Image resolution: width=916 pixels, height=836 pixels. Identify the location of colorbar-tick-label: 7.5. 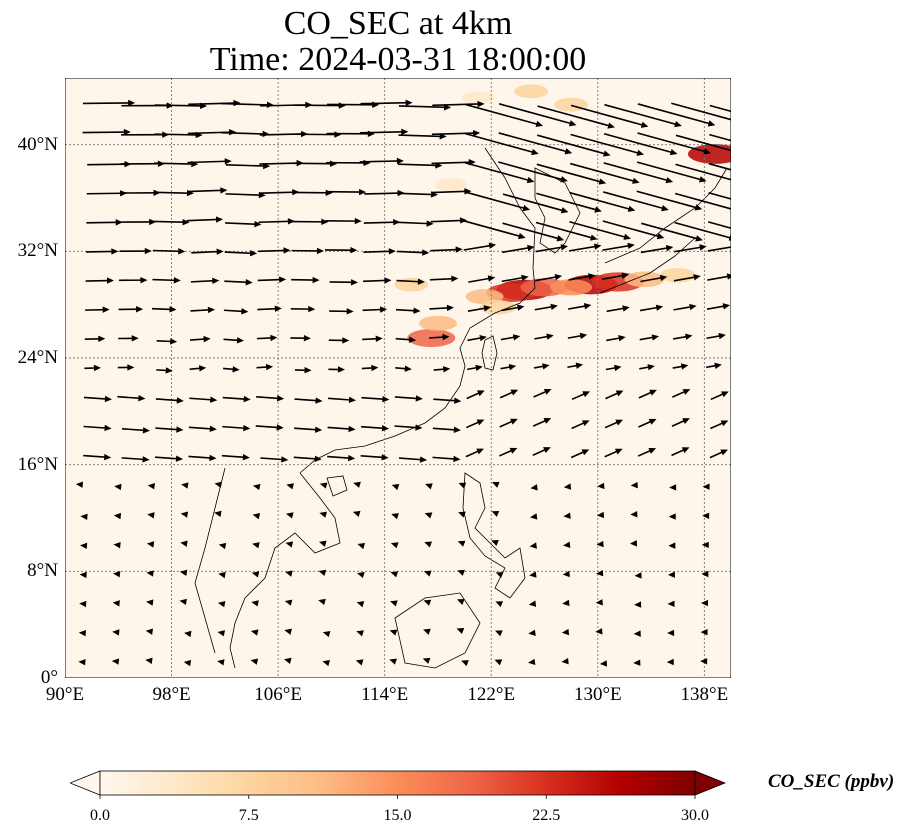
(248, 815).